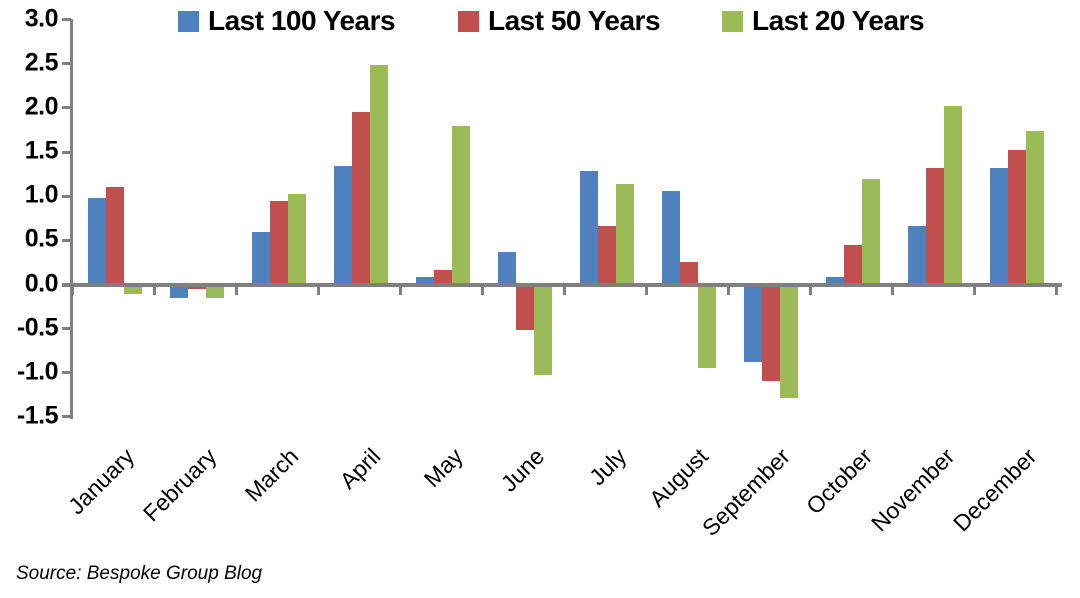  What do you see at coordinates (953, 195) in the screenshot?
I see `bar-november-last-20-years` at bounding box center [953, 195].